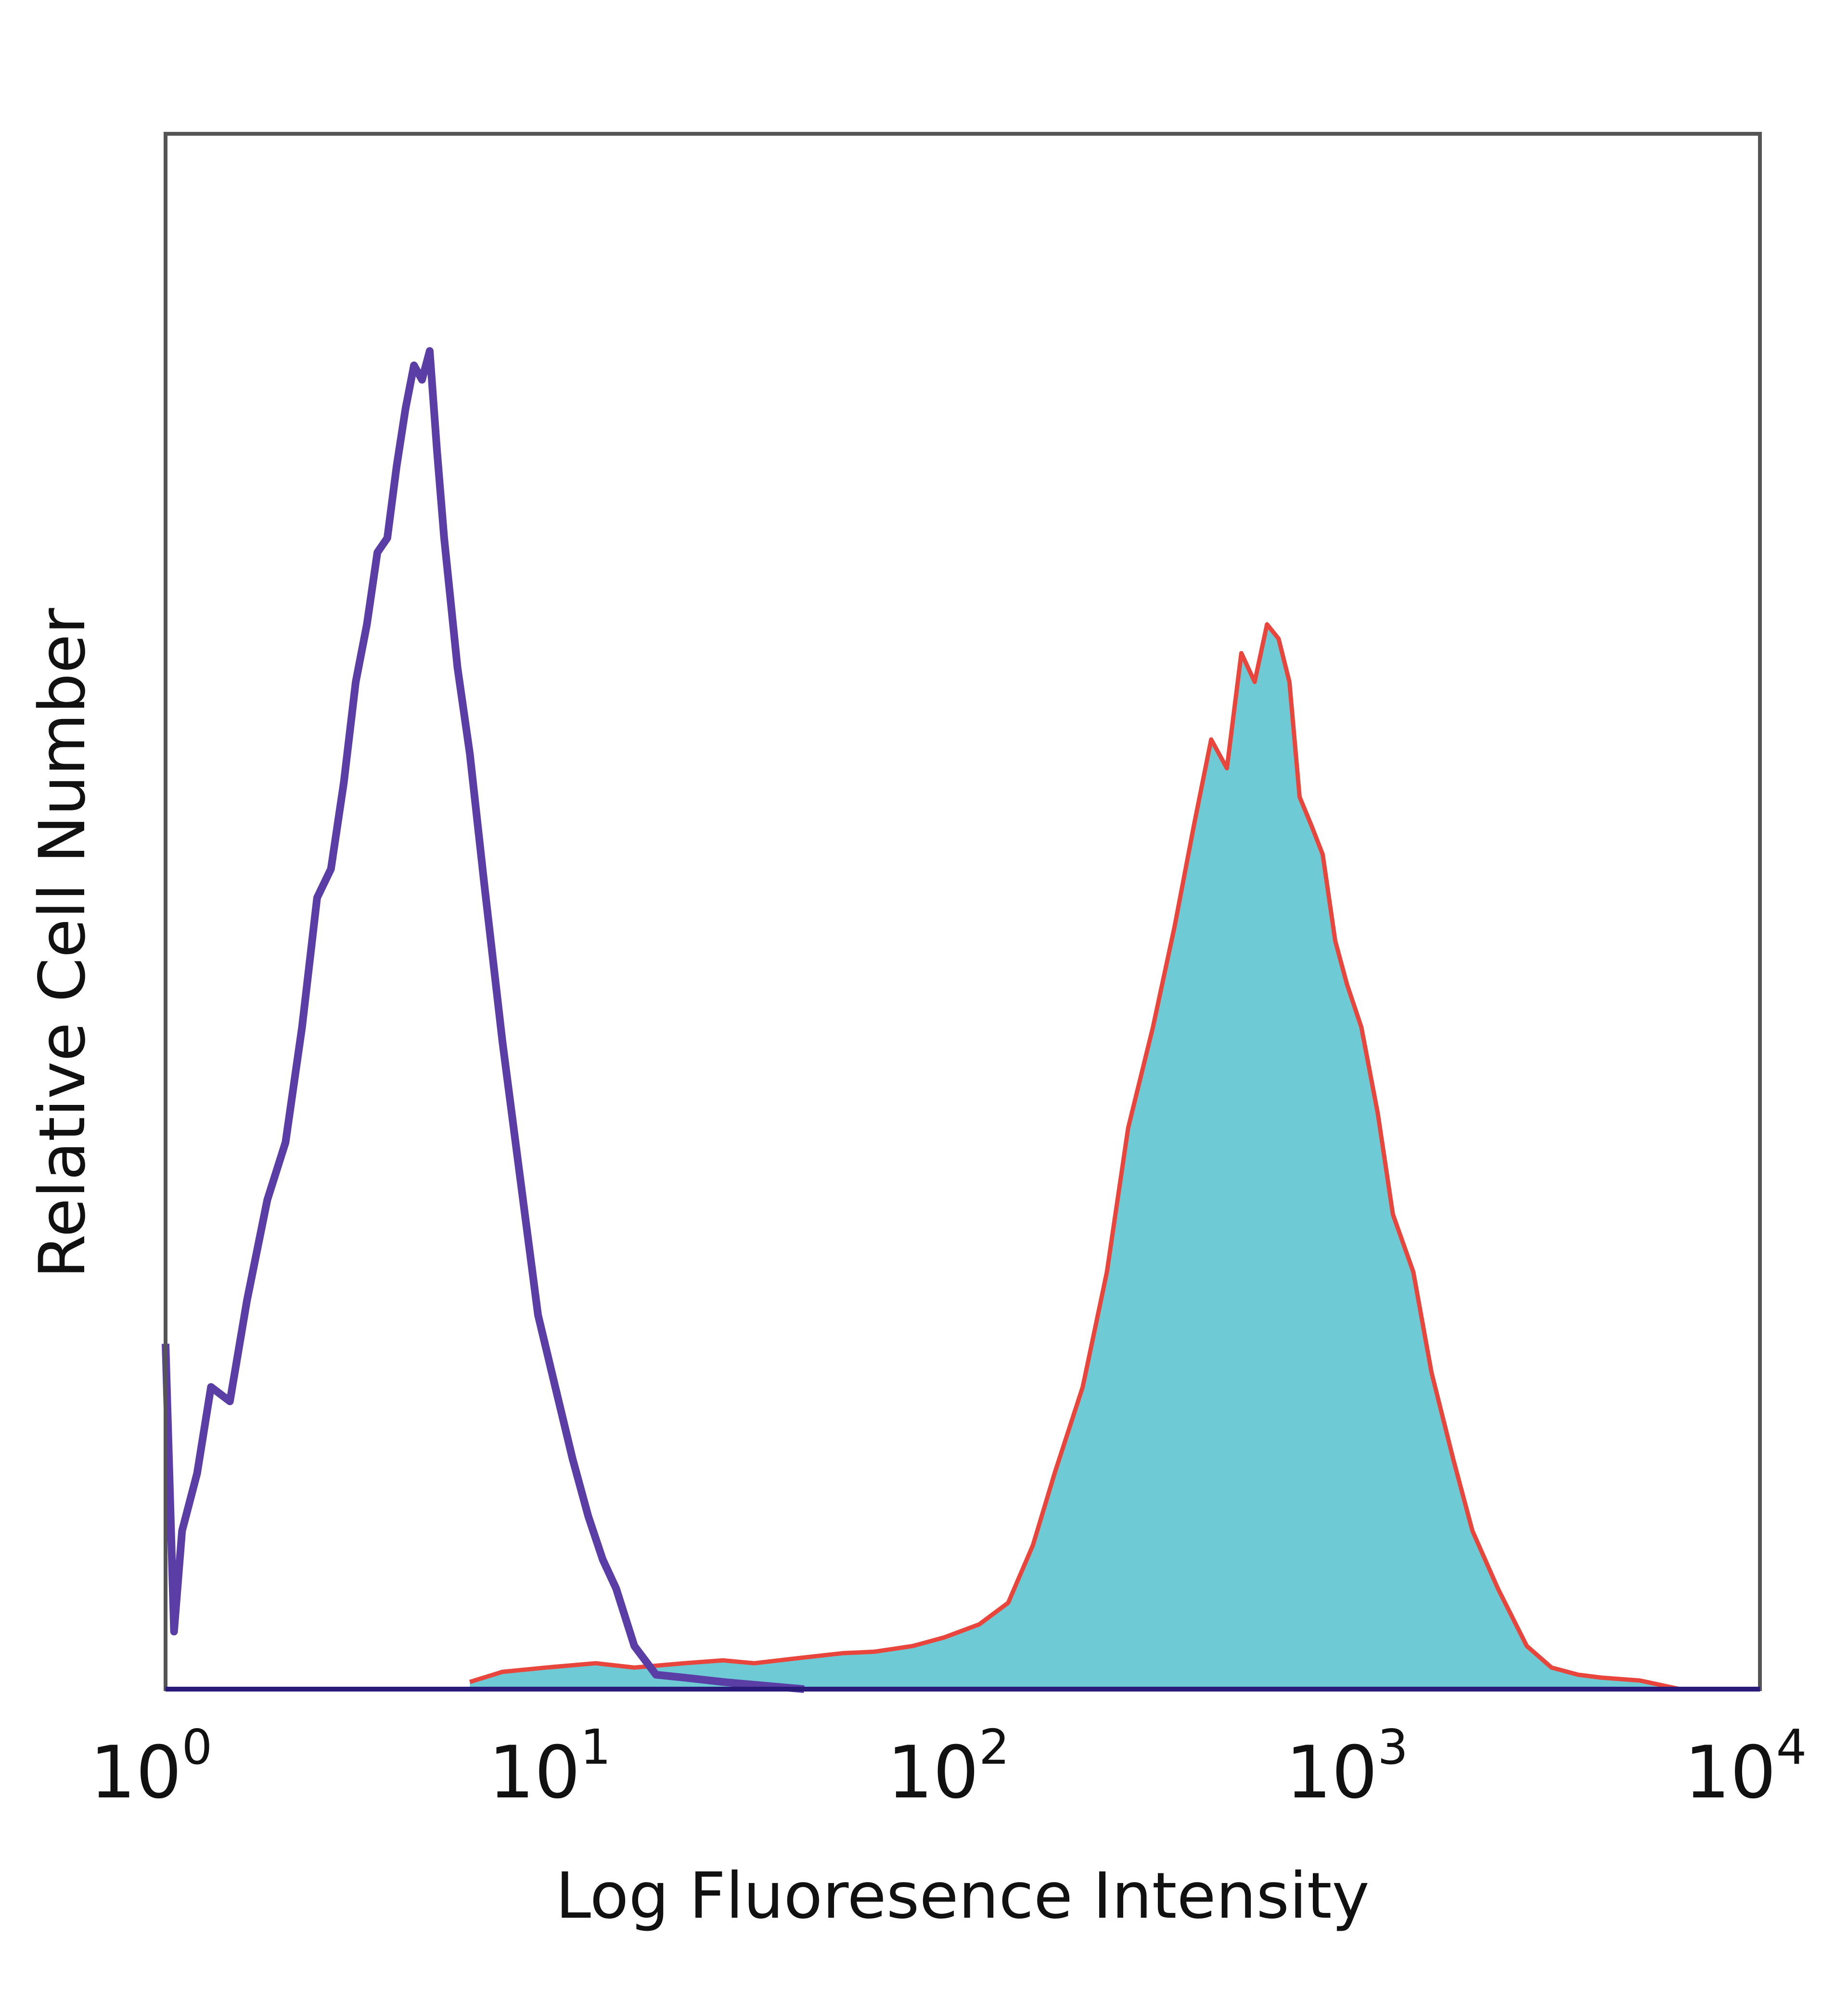 The image size is (1848, 2000). I want to click on y-axis-title: Relative Cell Number, so click(63, 943).